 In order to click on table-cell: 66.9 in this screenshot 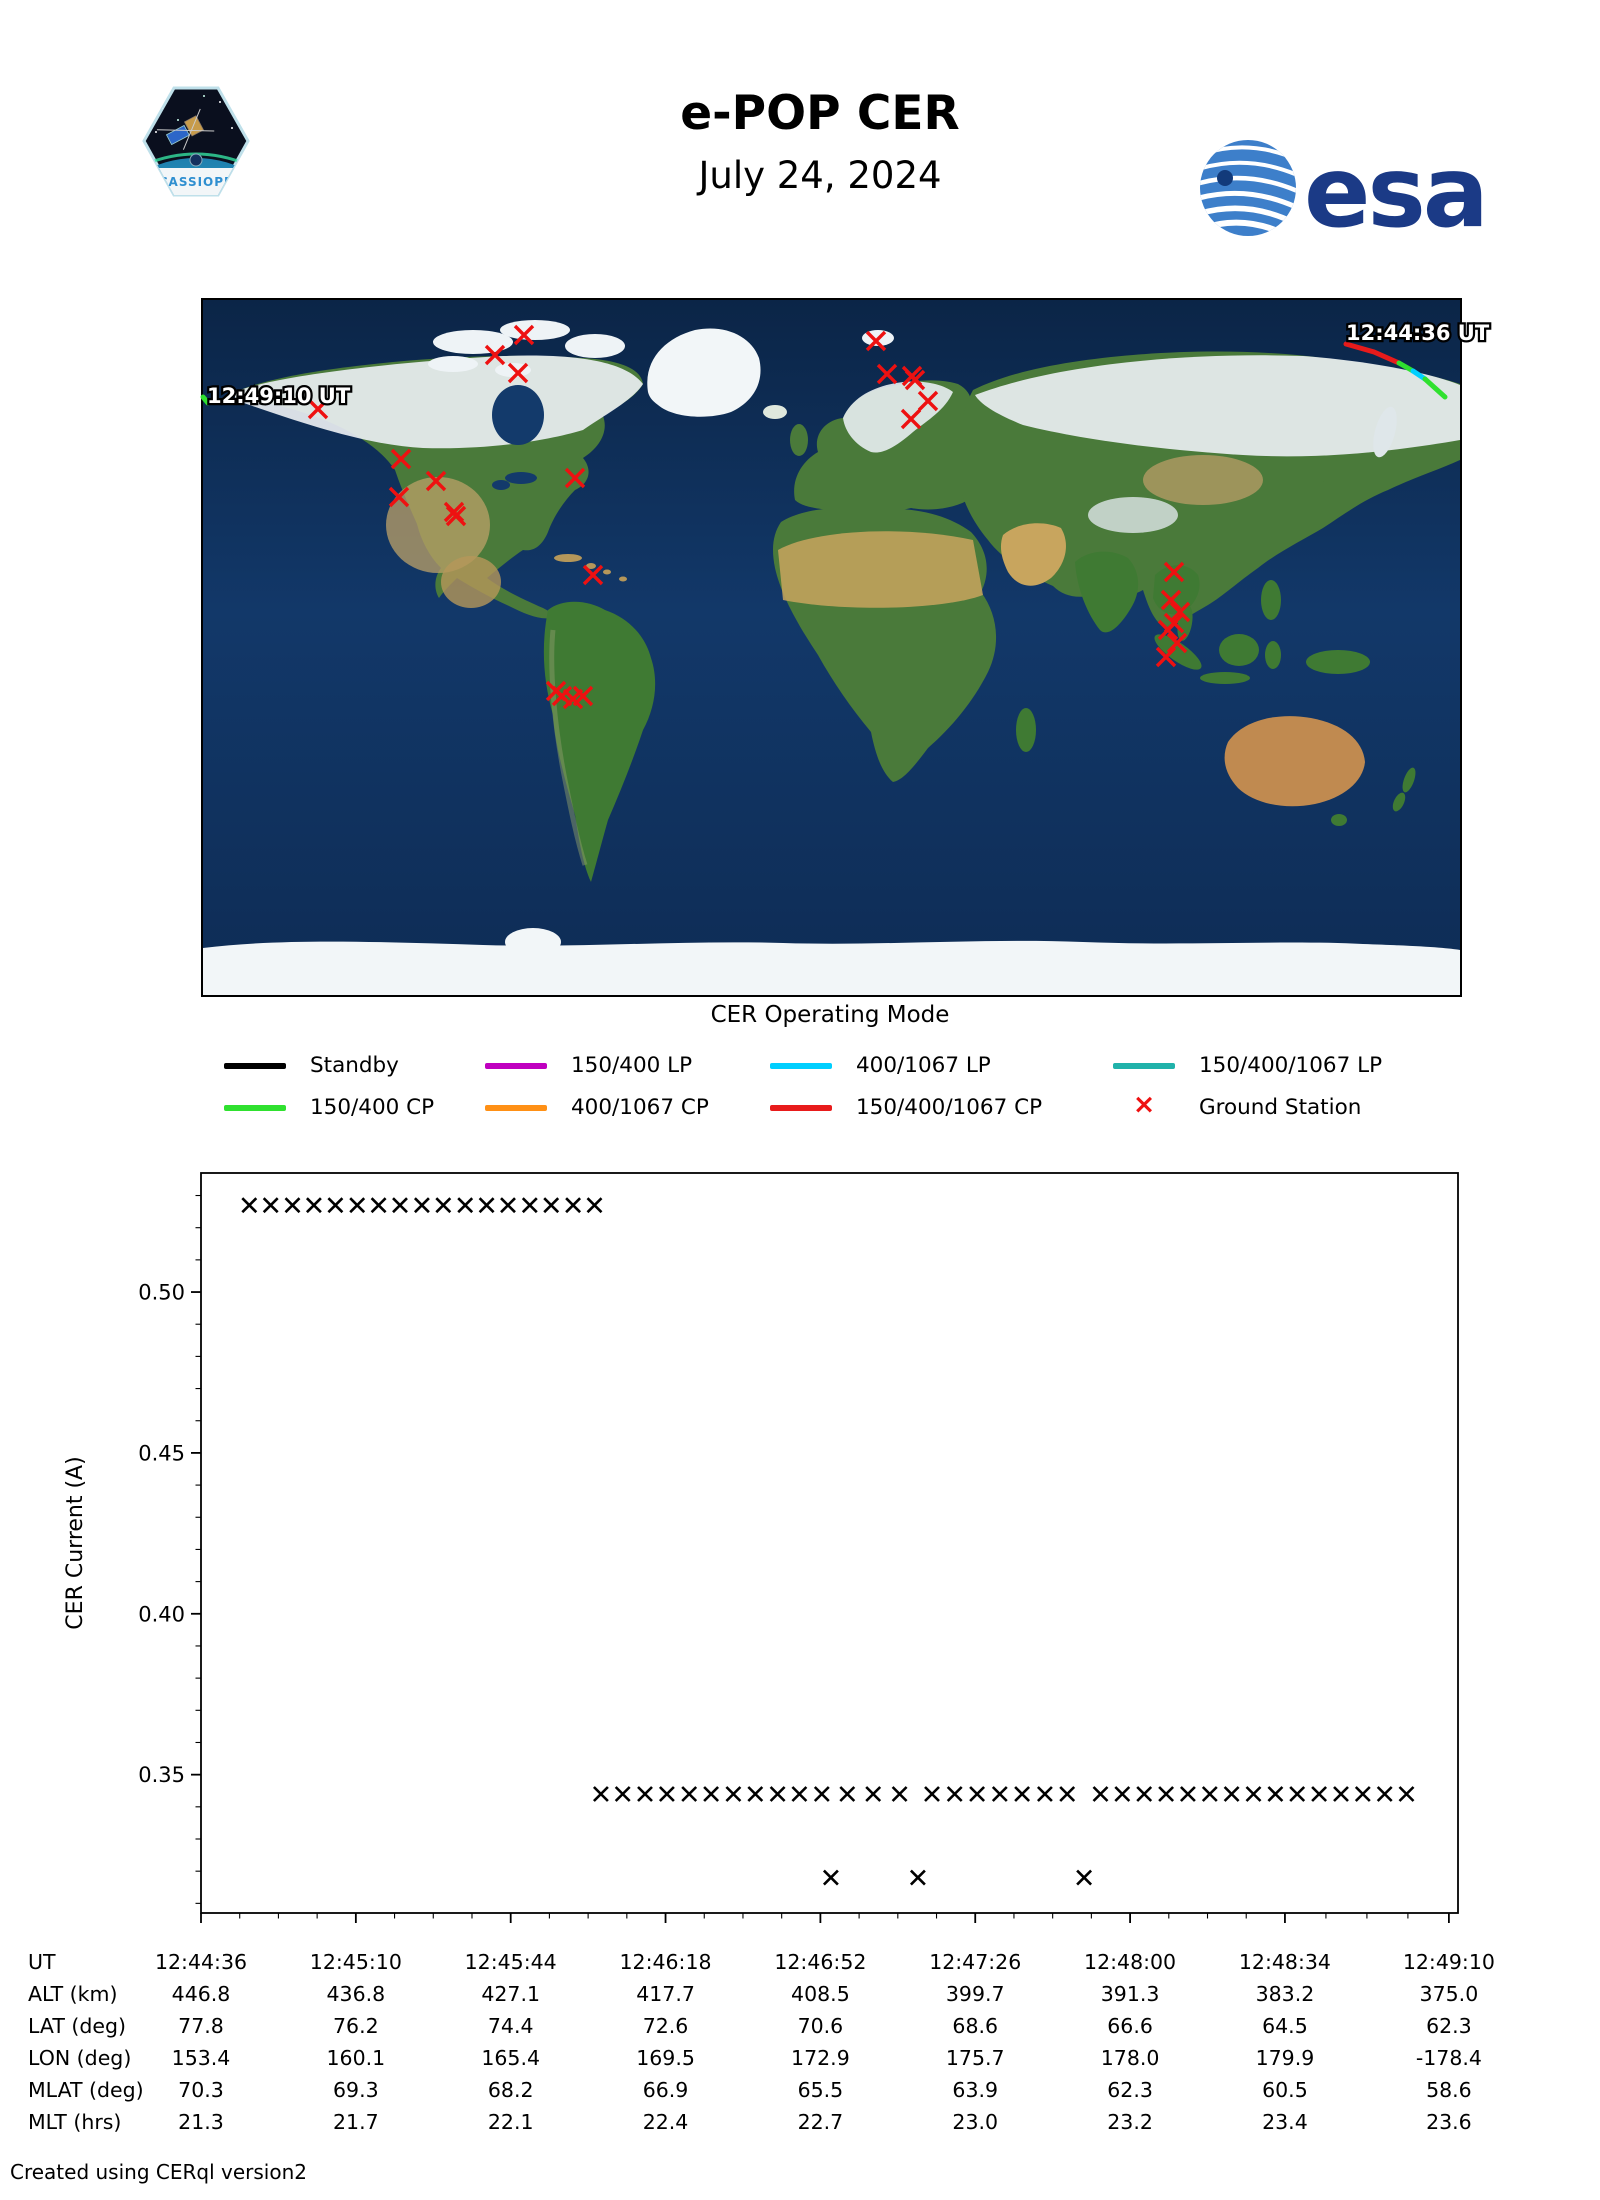, I will do `click(665, 2090)`.